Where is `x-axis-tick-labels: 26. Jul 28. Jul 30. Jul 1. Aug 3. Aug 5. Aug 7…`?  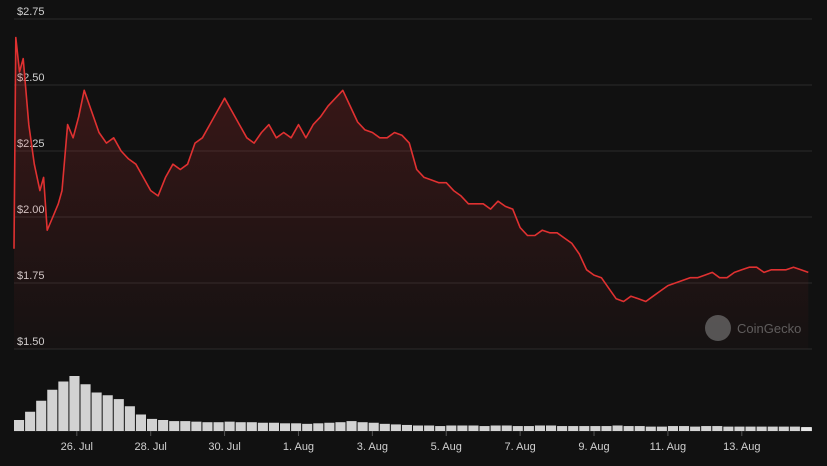 x-axis-tick-labels: 26. Jul 28. Jul 30. Jul 1. Aug 3. Aug 5. Aug 7… is located at coordinates (410, 442).